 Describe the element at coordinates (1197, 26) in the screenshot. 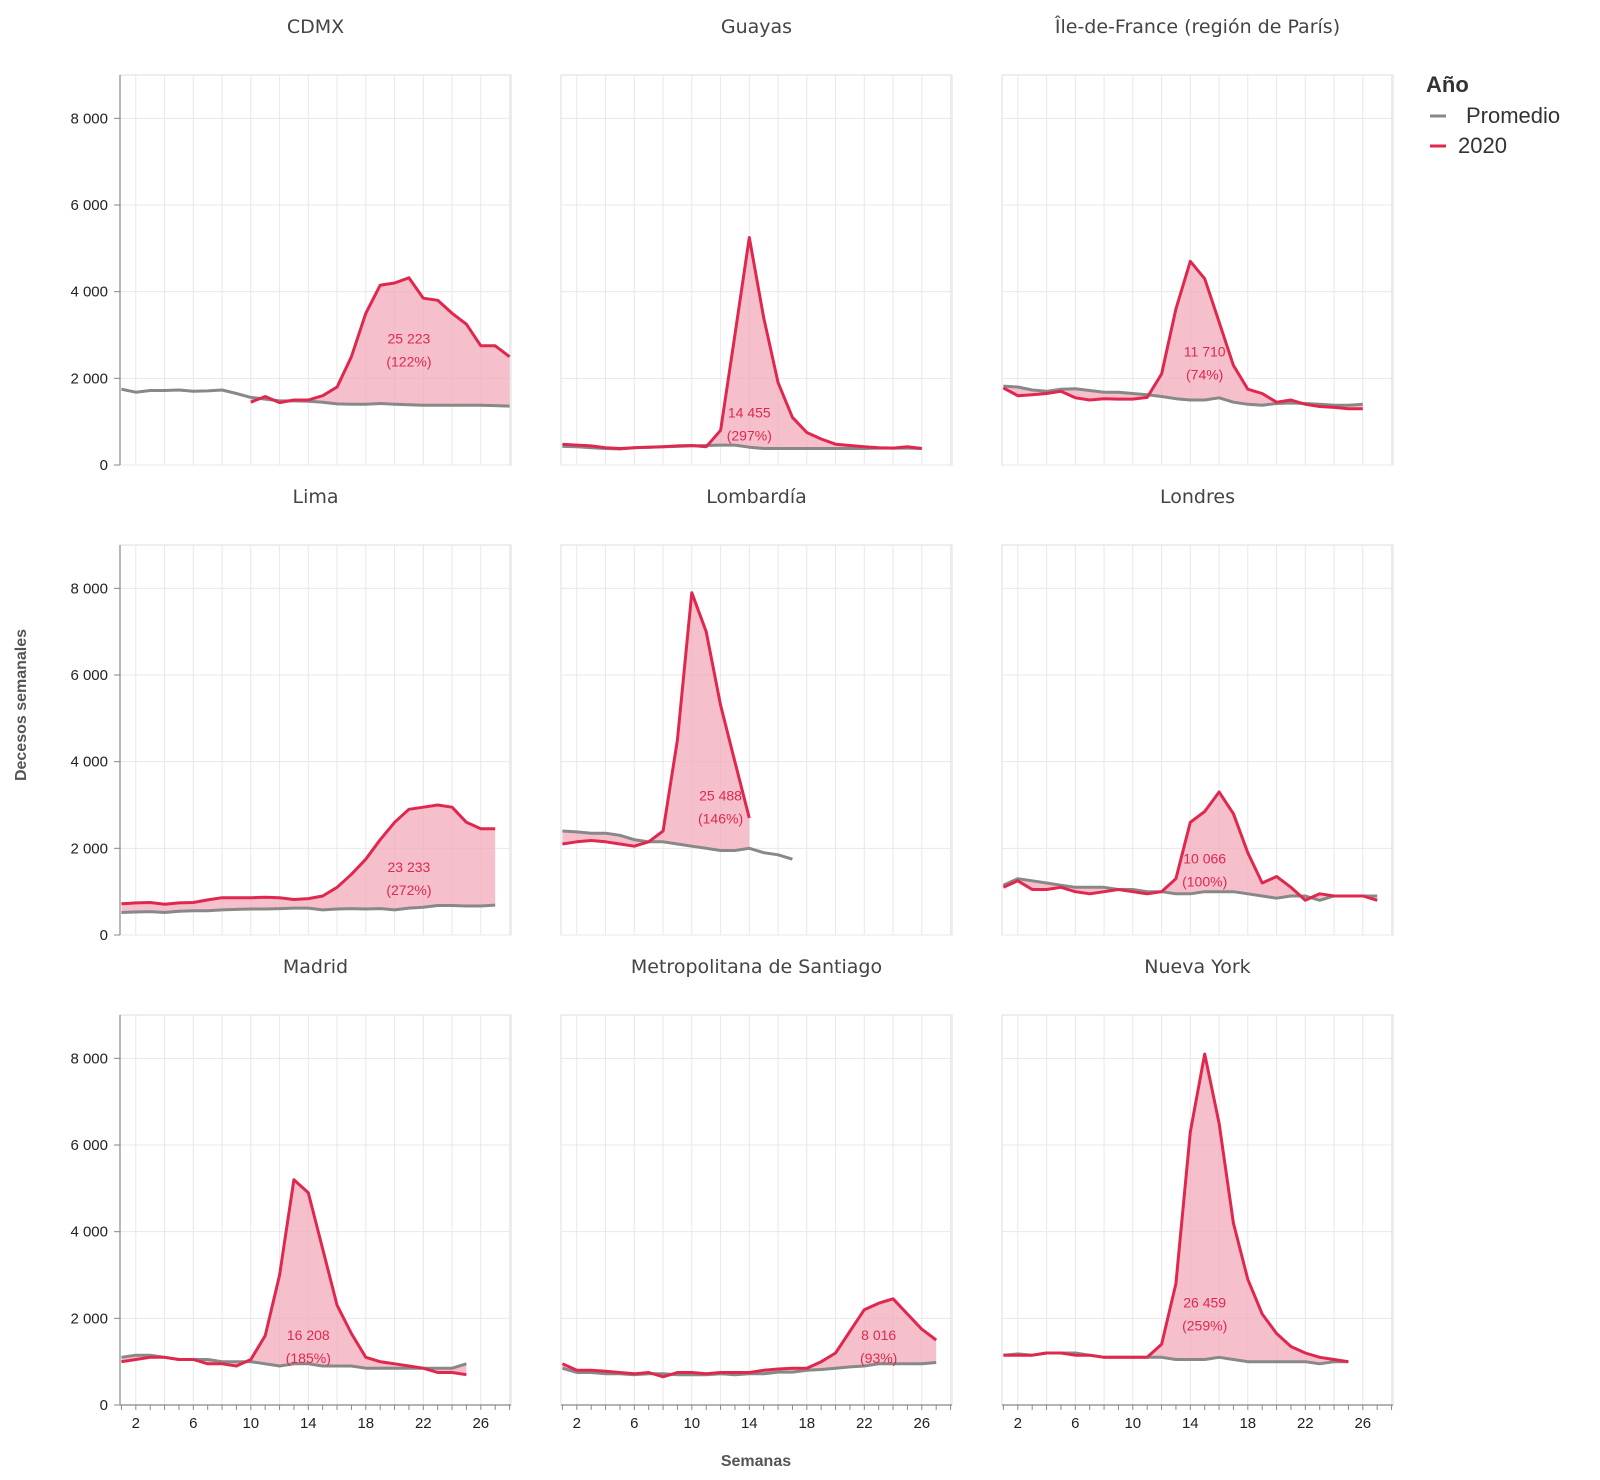

I see `panel-title: Île-de-France (región de París)` at that location.